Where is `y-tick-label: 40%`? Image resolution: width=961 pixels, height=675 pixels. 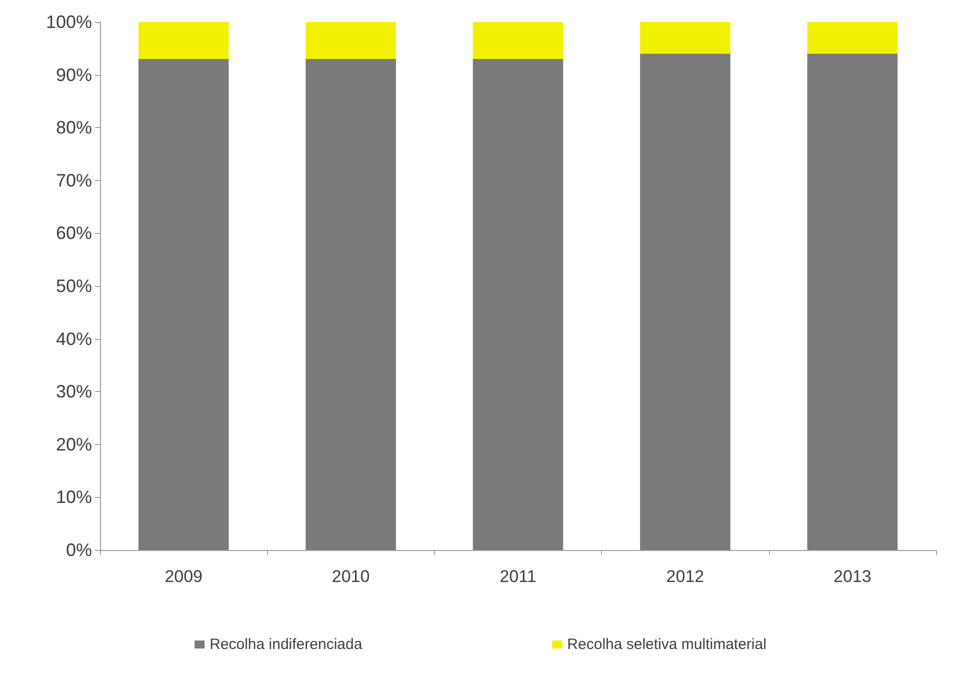 y-tick-label: 40% is located at coordinates (74, 338).